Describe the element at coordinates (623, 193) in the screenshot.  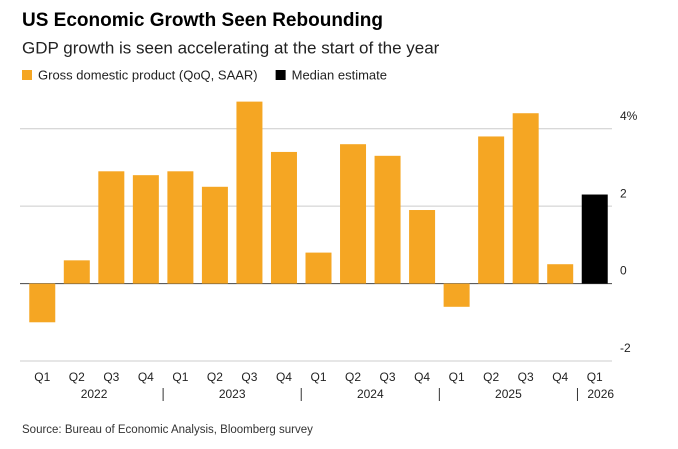
I see `y-tick-label: 2` at that location.